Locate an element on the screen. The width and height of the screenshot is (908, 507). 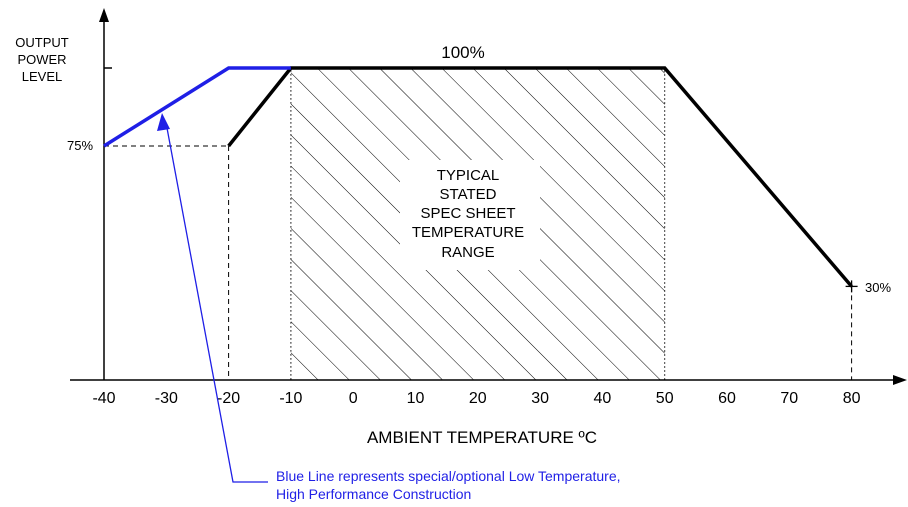
label-75: 75% is located at coordinates (80, 145).